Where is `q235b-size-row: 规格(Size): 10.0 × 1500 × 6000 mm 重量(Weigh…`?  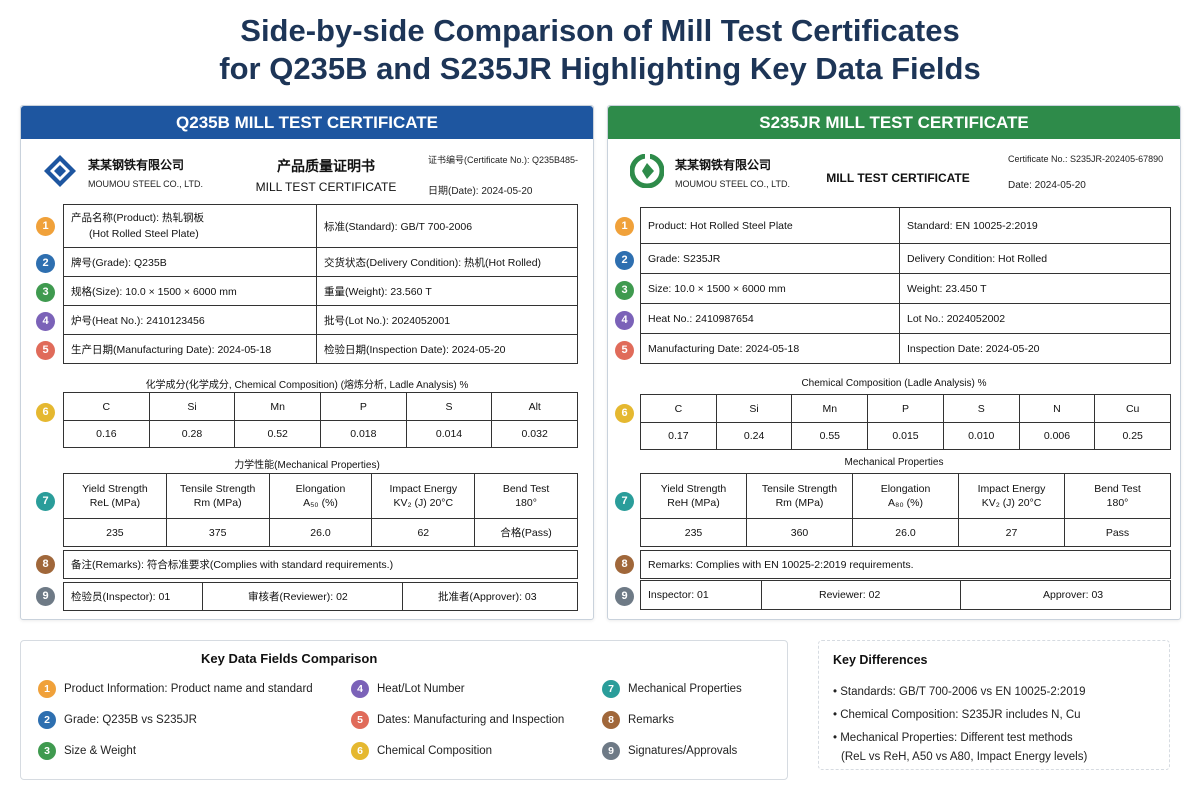 q235b-size-row: 规格(Size): 10.0 × 1500 × 6000 mm 重量(Weigh… is located at coordinates (320, 291).